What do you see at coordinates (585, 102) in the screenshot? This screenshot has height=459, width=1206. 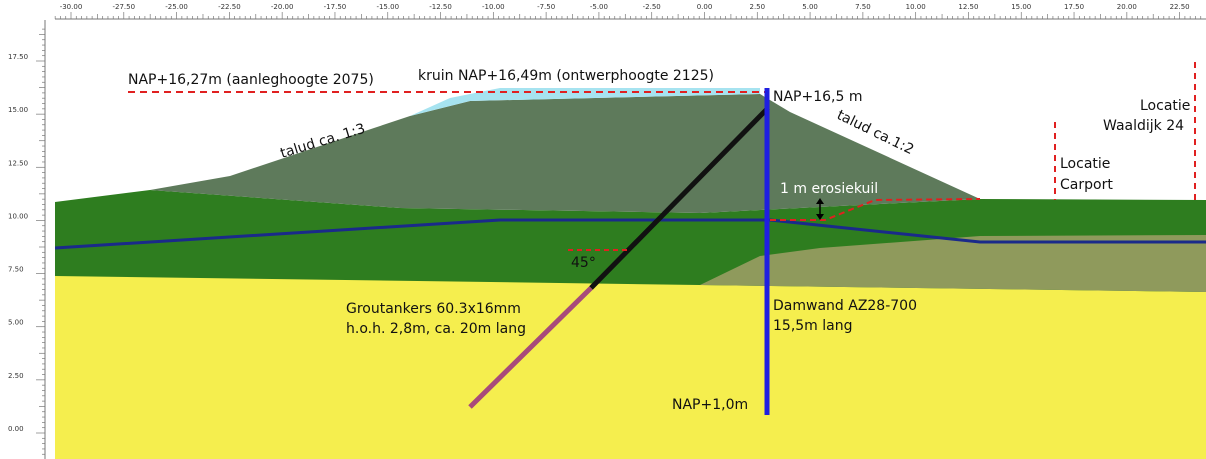 I see `crest-overlay` at bounding box center [585, 102].